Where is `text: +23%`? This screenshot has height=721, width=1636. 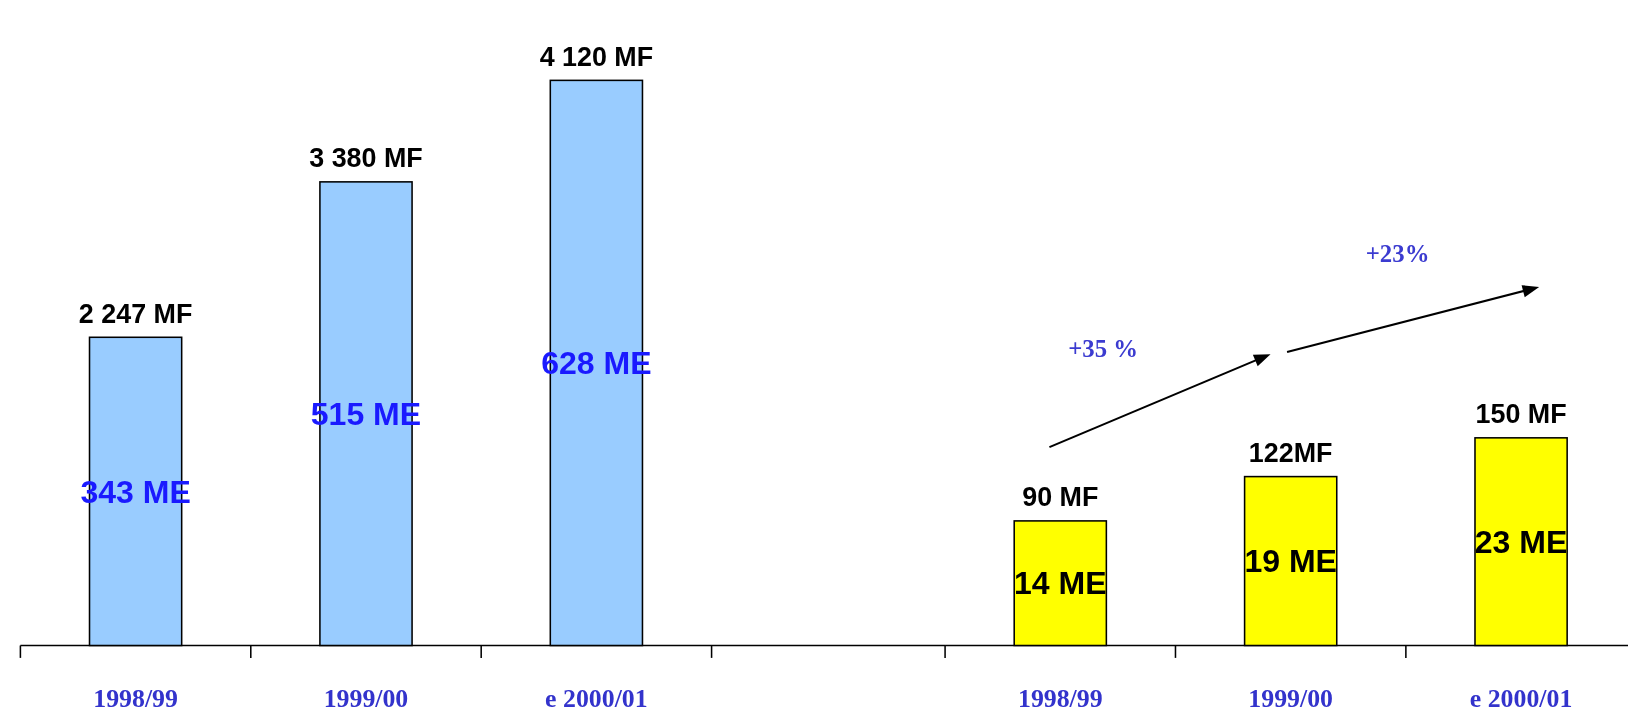 text: +23% is located at coordinates (1397, 254).